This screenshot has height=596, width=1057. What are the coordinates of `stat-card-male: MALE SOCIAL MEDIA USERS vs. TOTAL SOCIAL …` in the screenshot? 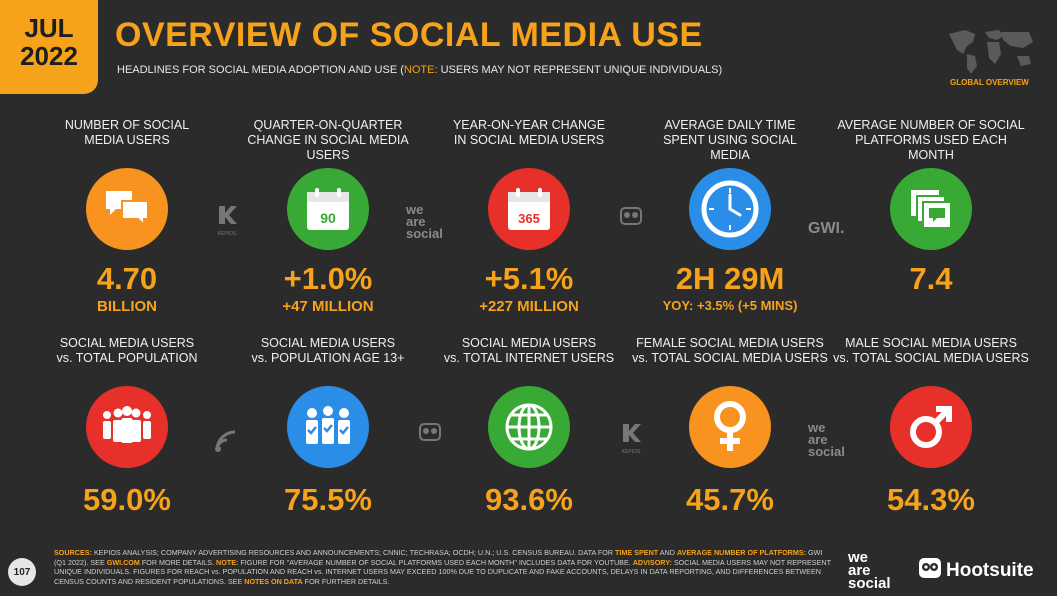 It's located at (931, 427).